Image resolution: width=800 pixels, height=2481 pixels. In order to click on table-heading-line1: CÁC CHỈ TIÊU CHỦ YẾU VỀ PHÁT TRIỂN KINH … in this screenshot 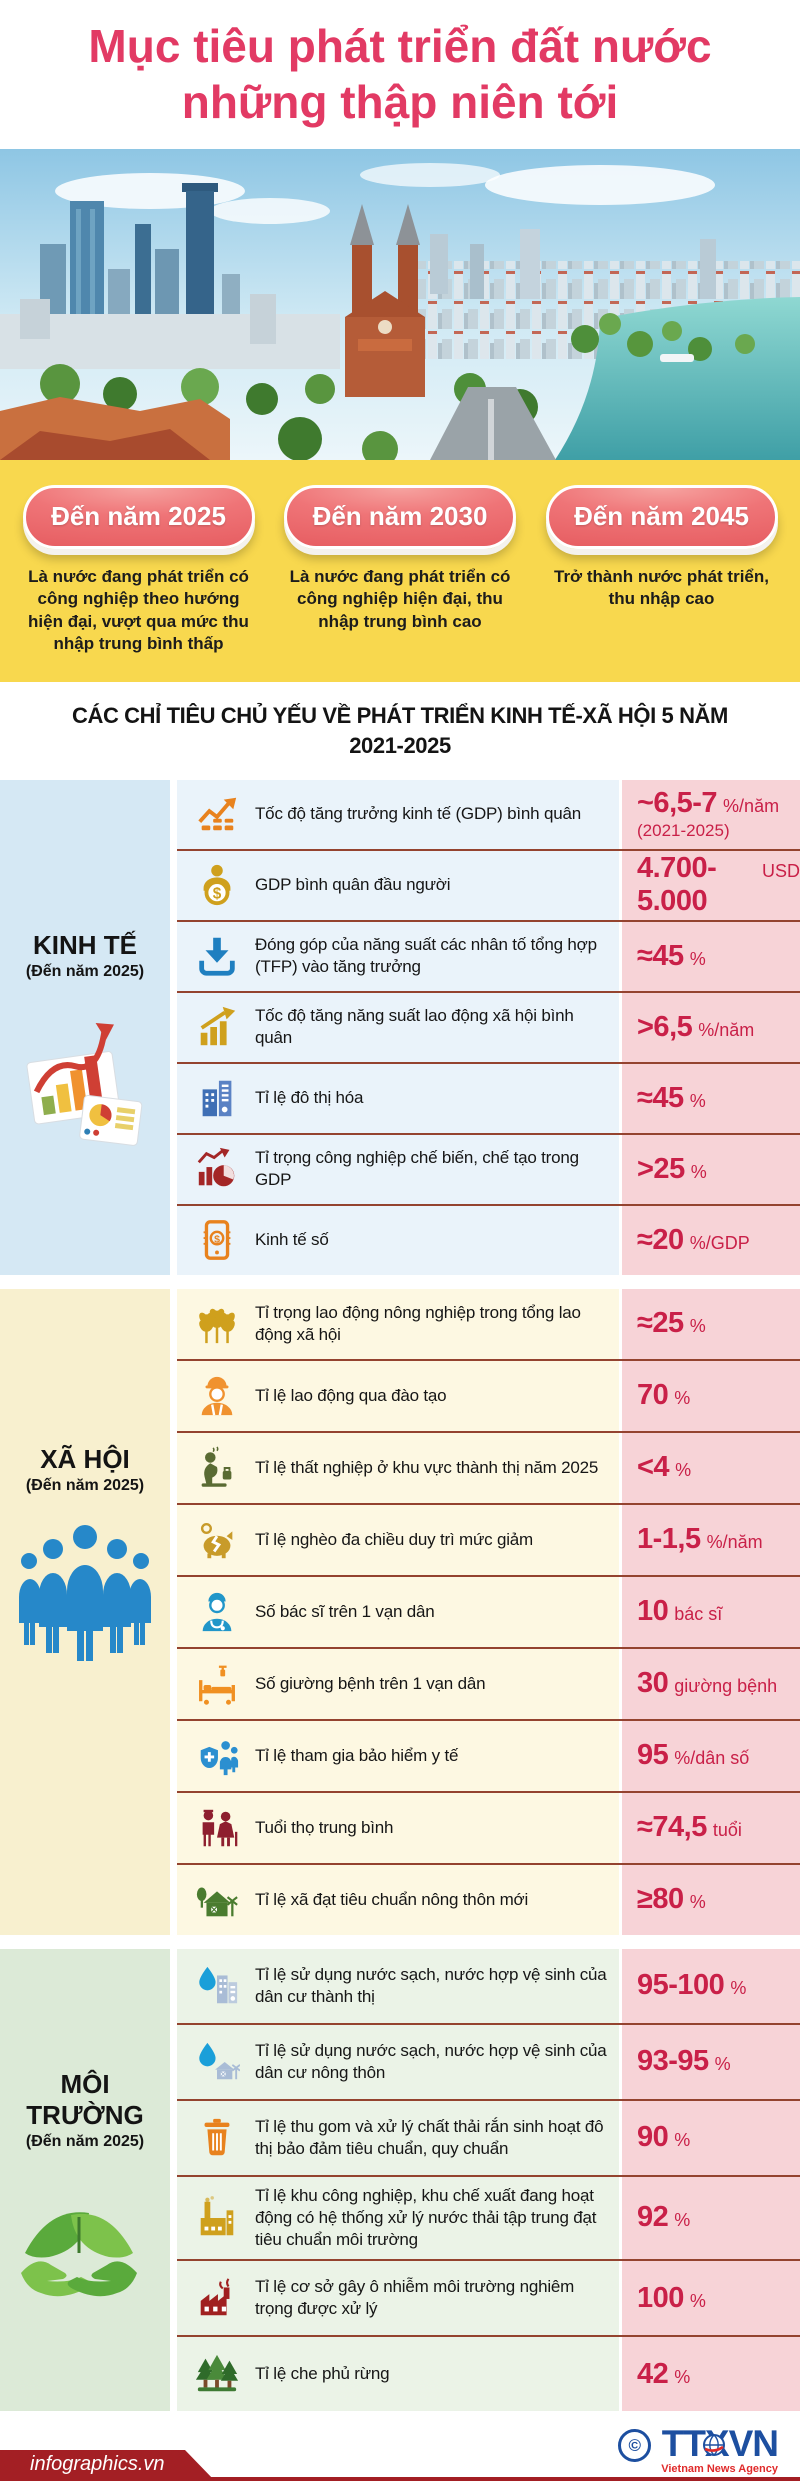, I will do `click(400, 716)`.